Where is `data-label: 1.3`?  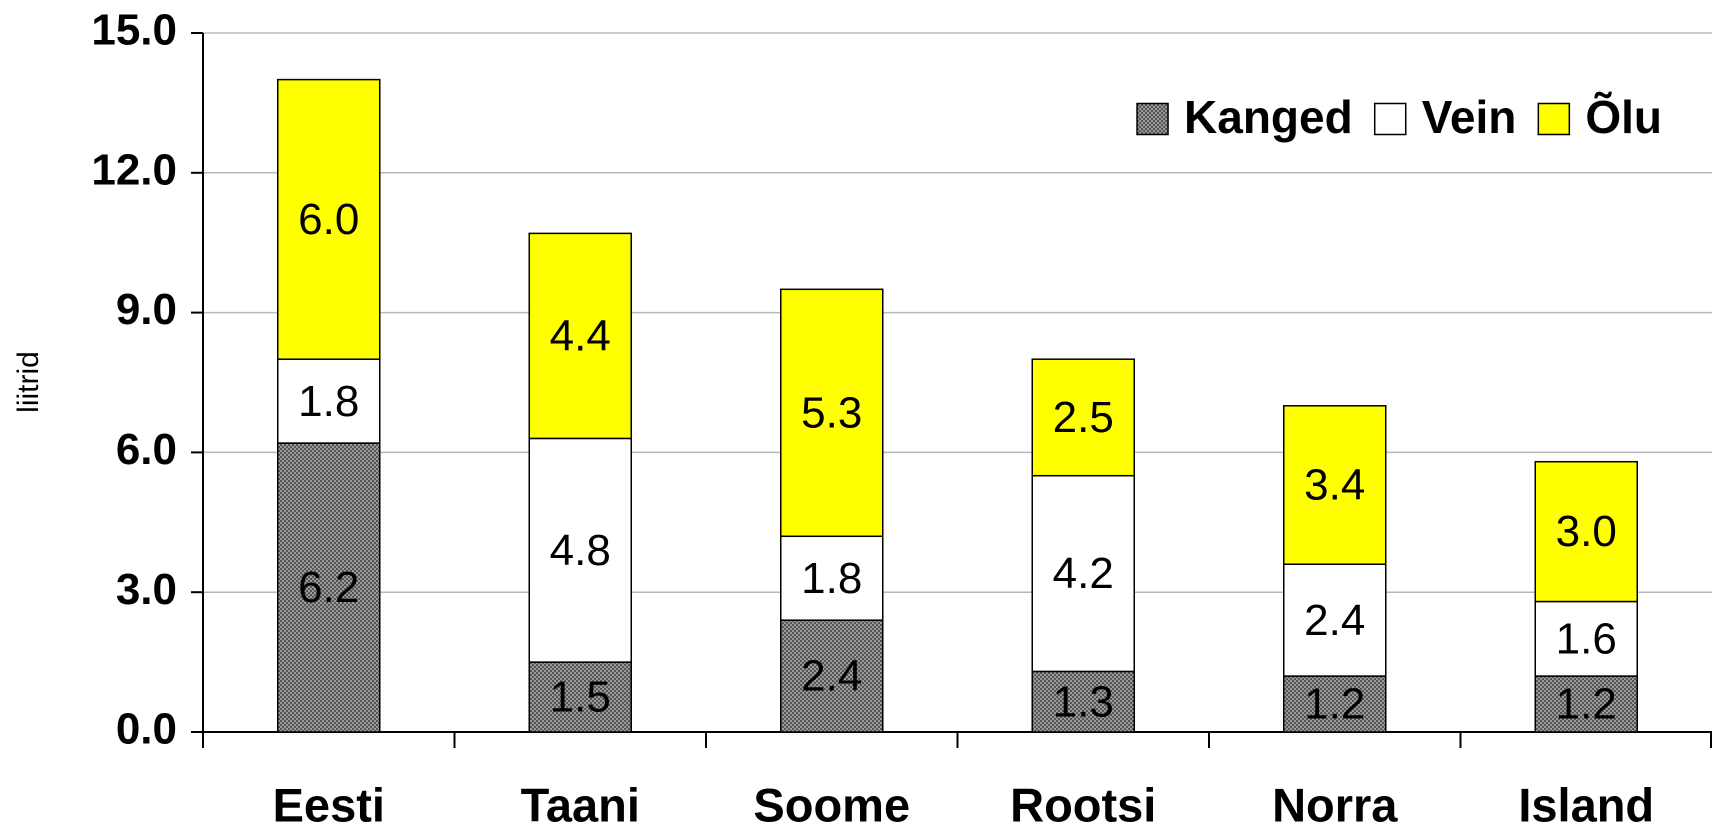 data-label: 1.3 is located at coordinates (1083, 701).